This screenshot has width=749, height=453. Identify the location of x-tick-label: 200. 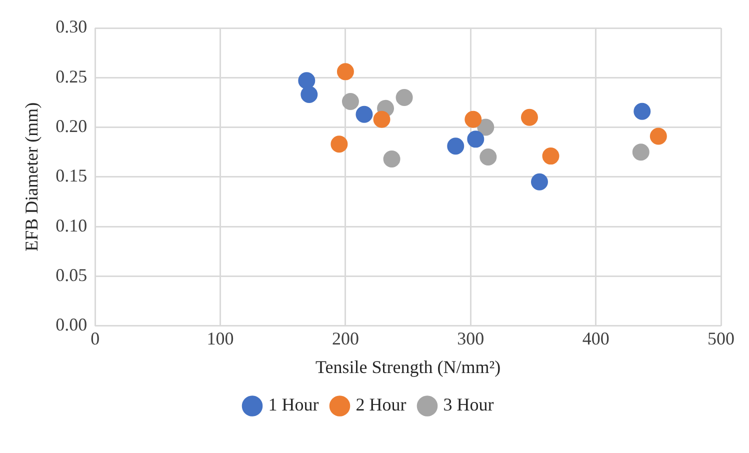
(345, 338).